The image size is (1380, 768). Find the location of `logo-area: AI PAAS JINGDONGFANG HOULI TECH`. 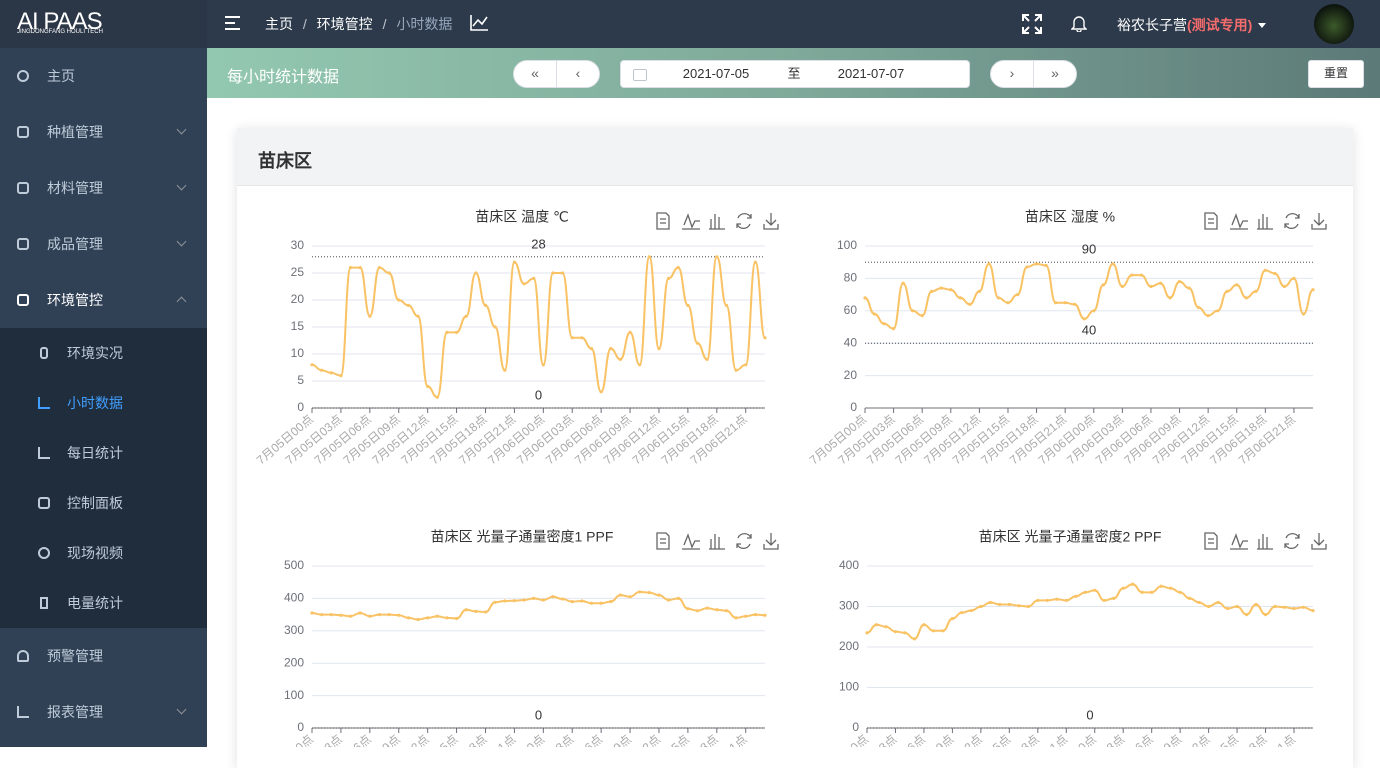

logo-area: AI PAAS JINGDONGFANG HOULI TECH is located at coordinates (103, 24).